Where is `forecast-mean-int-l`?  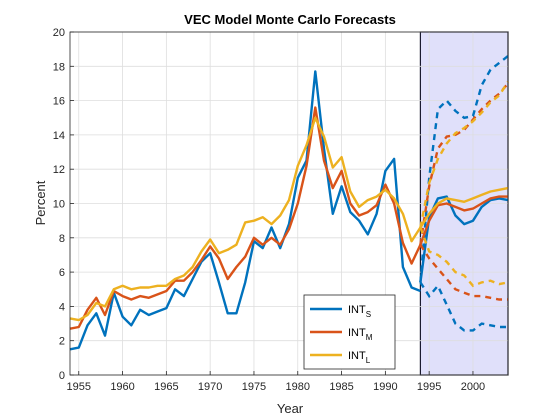 forecast-mean-int-l is located at coordinates (464, 207).